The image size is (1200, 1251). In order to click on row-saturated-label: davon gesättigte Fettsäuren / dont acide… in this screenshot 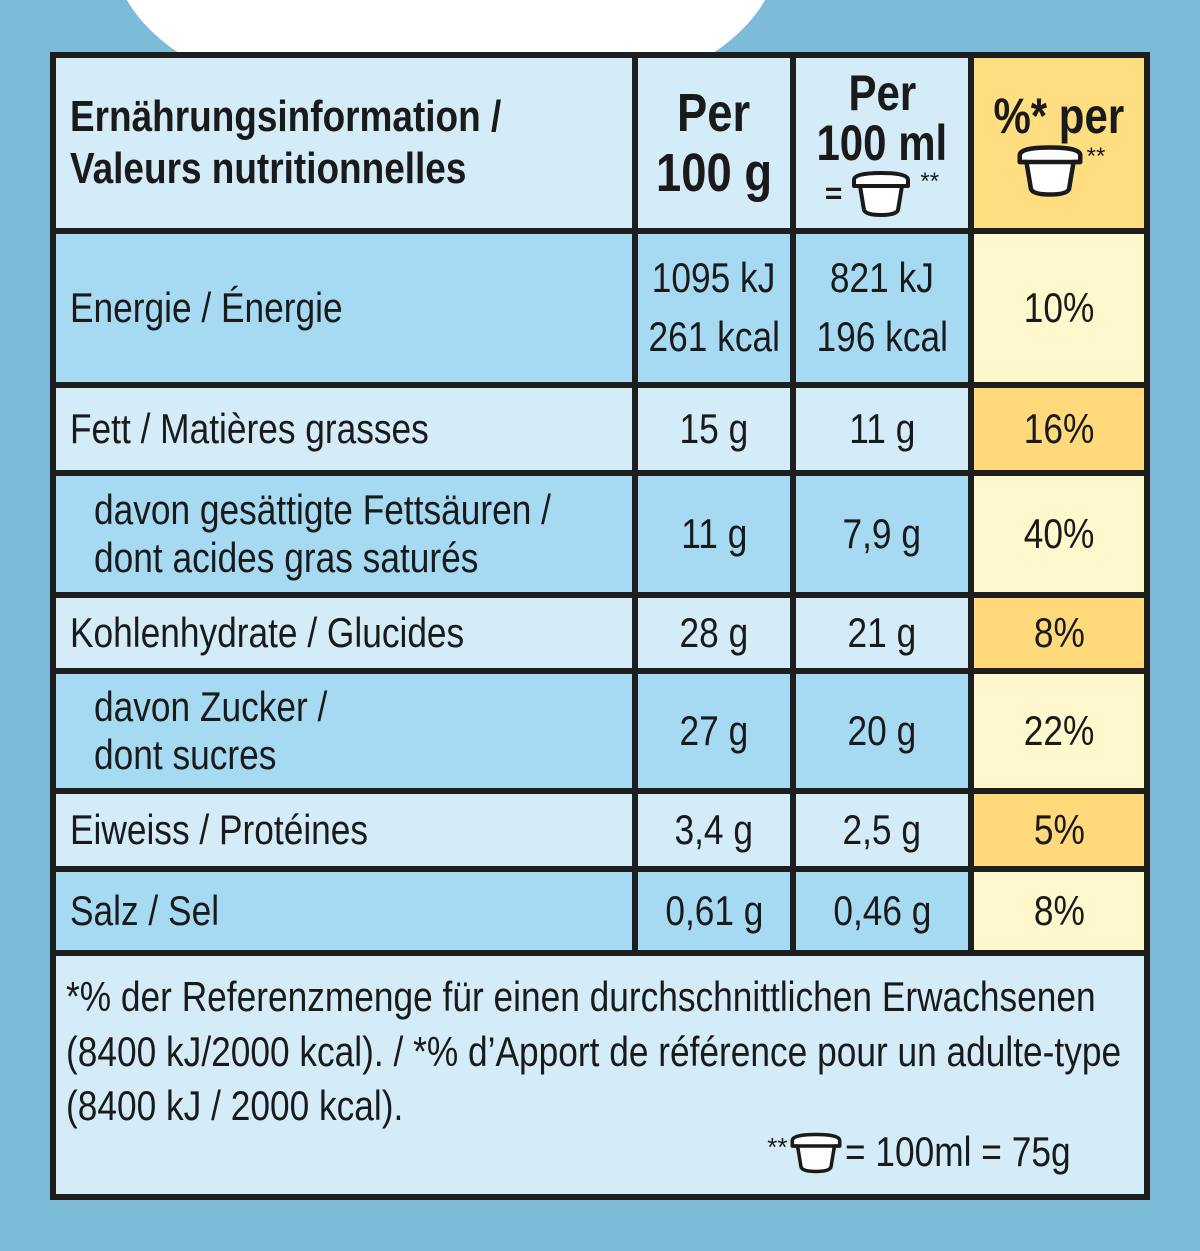, I will do `click(344, 534)`.